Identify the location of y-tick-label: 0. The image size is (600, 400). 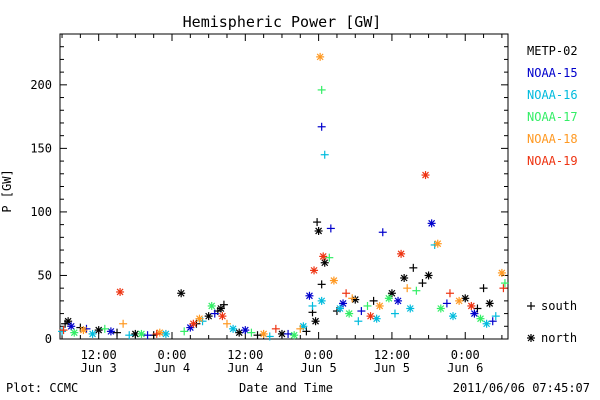
(48, 339).